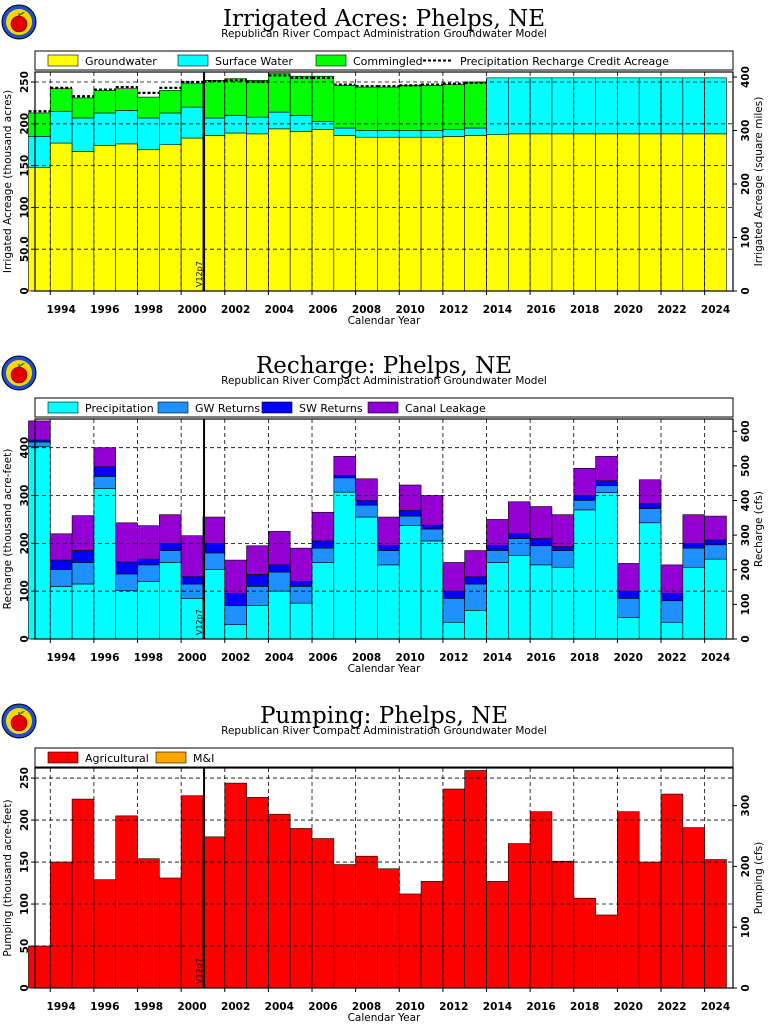 This screenshot has height=1024, width=768. What do you see at coordinates (331, 60) in the screenshot?
I see `legend-swatch` at bounding box center [331, 60].